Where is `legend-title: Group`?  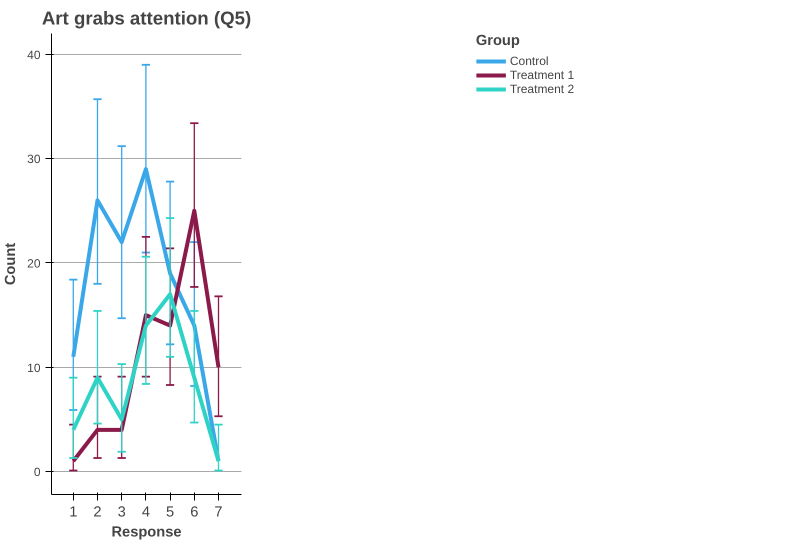
legend-title: Group is located at coordinates (498, 41).